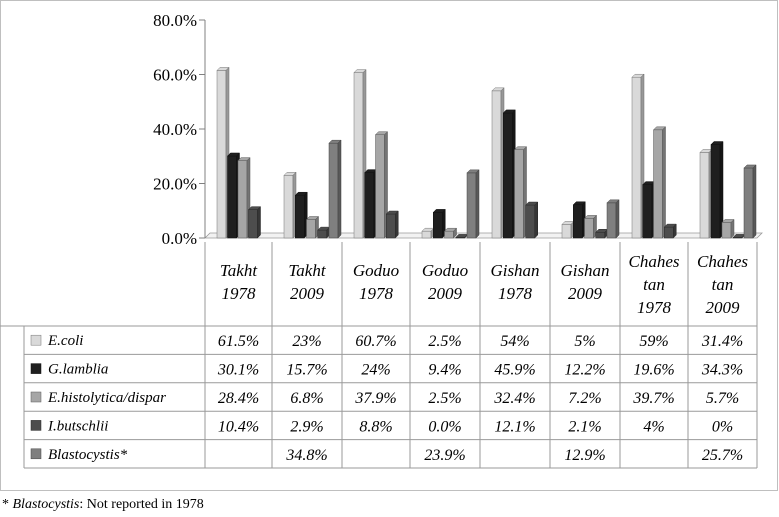  What do you see at coordinates (306, 341) in the screenshot?
I see `data-label: 23%` at bounding box center [306, 341].